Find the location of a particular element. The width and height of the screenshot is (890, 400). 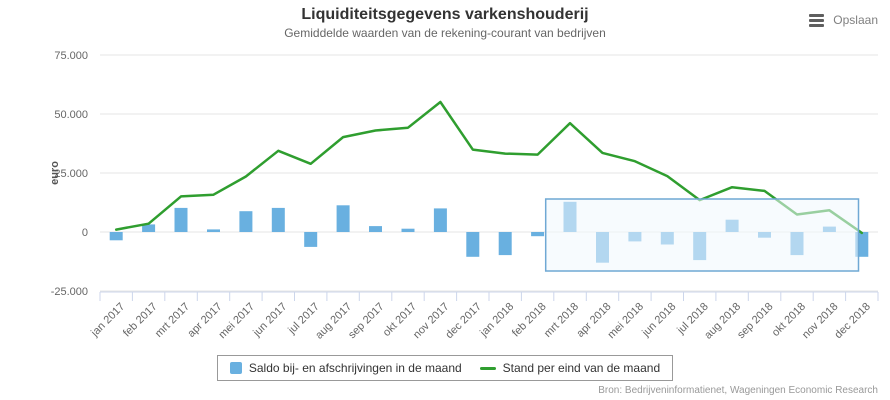

bar-swatch-icon is located at coordinates (235, 368).